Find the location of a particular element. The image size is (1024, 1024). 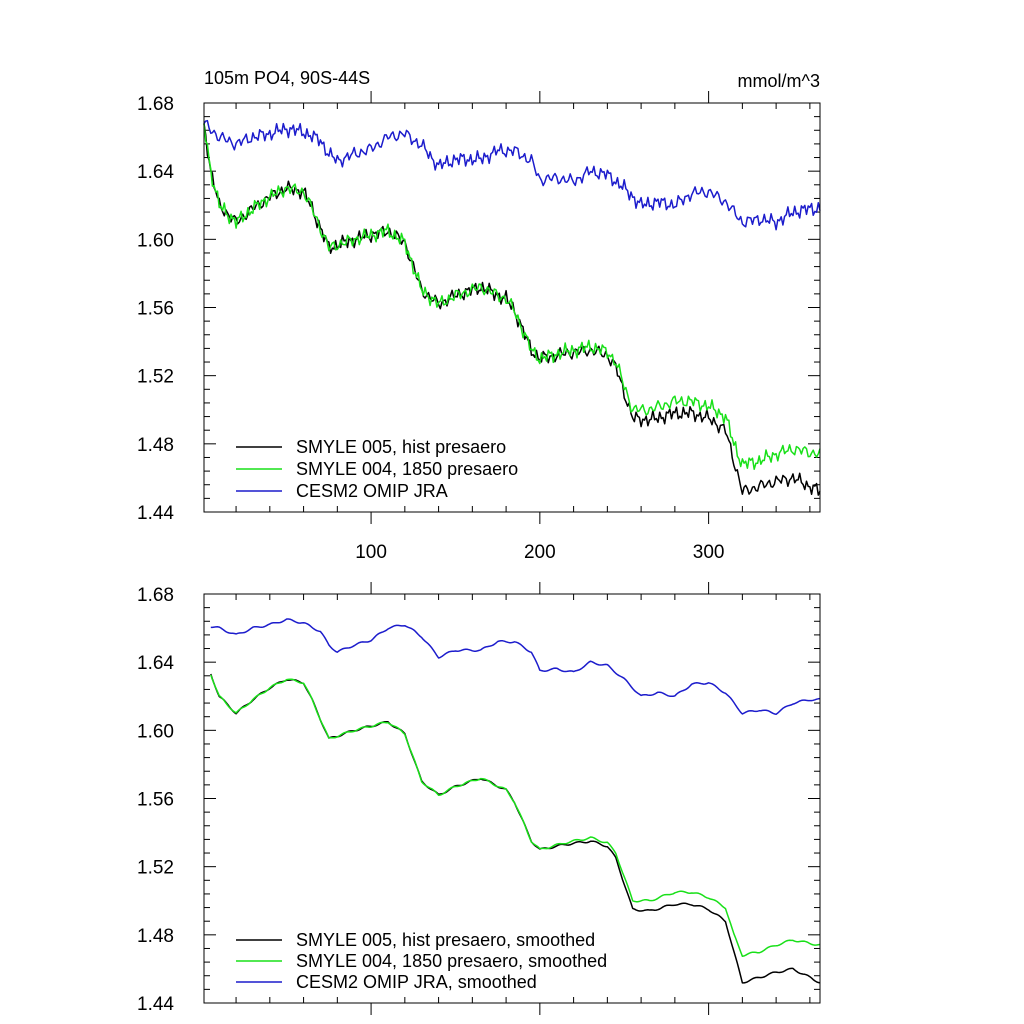

x-tick-label: 300 is located at coordinates (709, 552).